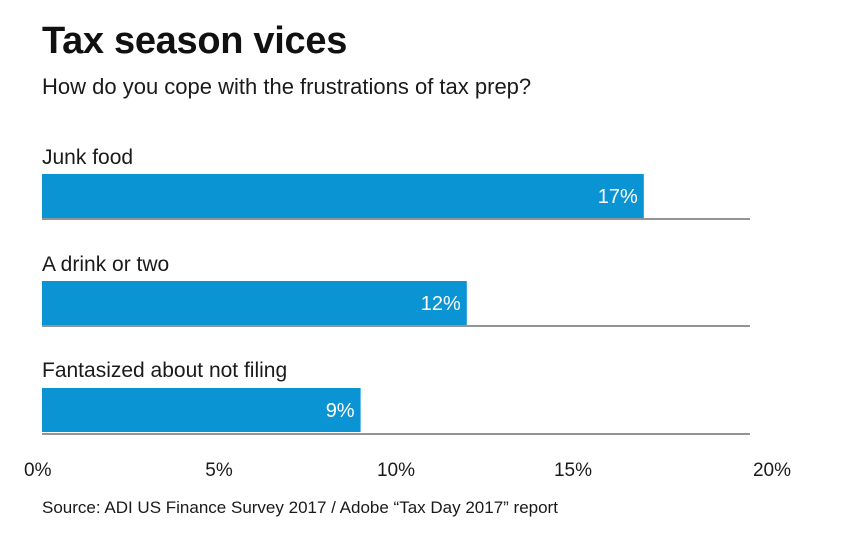  Describe the element at coordinates (441, 304) in the screenshot. I see `bar-value-label: 12%` at that location.